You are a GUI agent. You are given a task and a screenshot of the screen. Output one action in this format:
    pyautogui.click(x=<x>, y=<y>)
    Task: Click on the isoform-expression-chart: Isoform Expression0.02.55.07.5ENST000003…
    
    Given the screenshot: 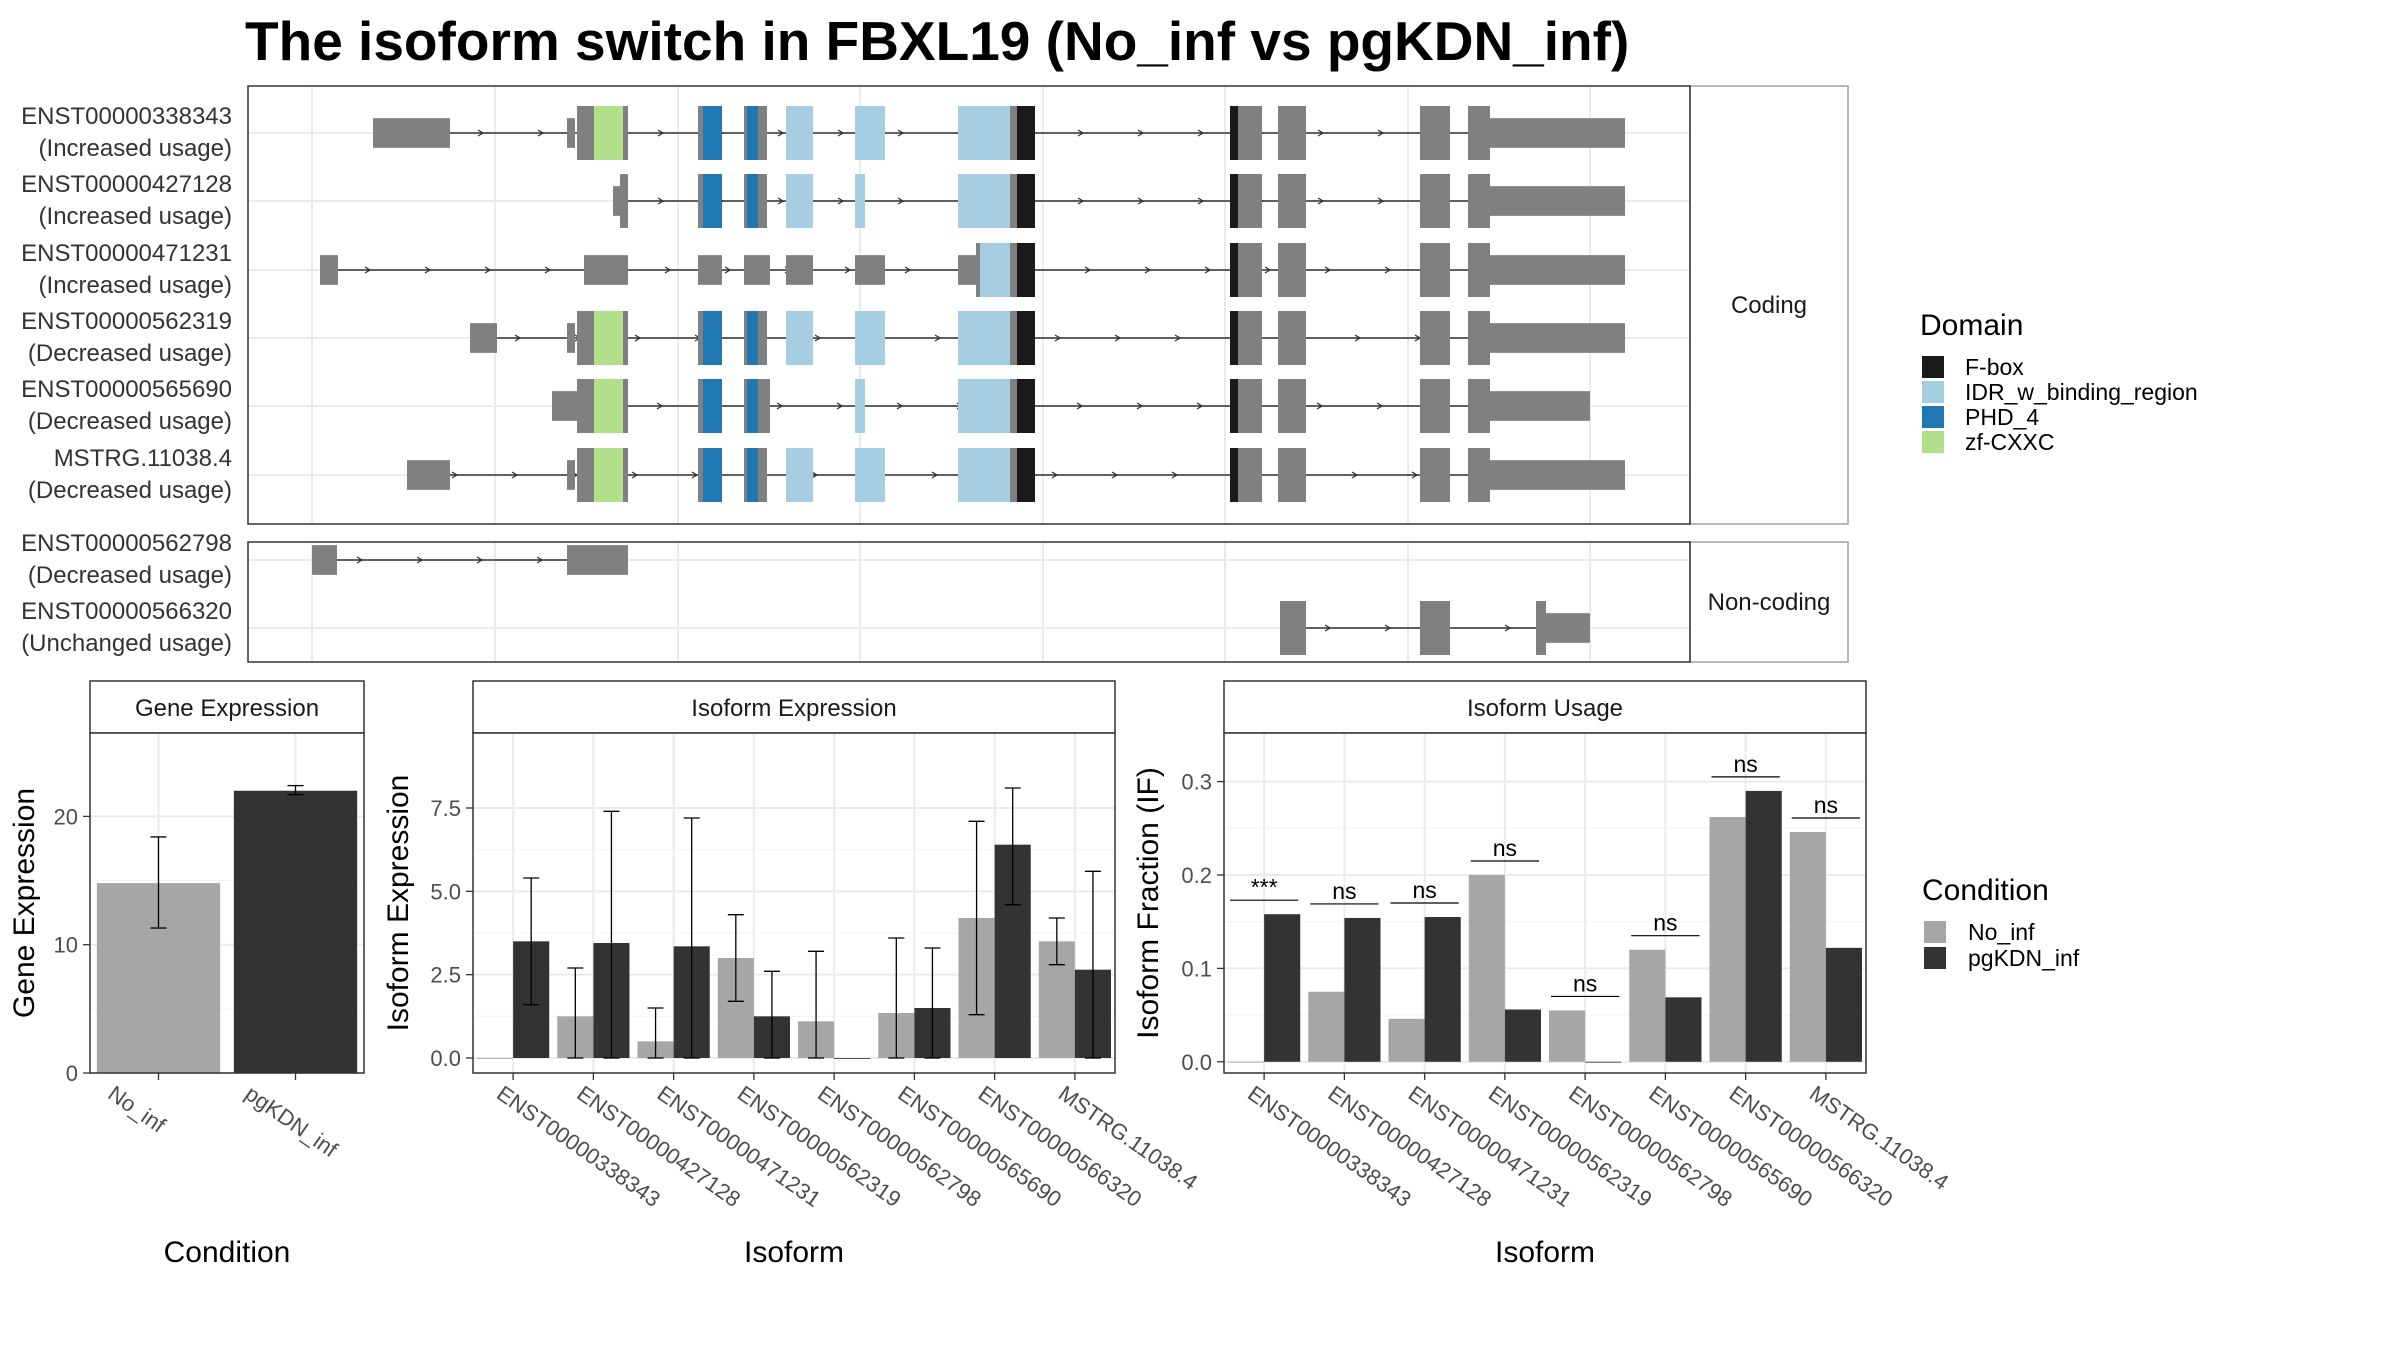 What is the action you would take?
    pyautogui.click(x=792, y=974)
    